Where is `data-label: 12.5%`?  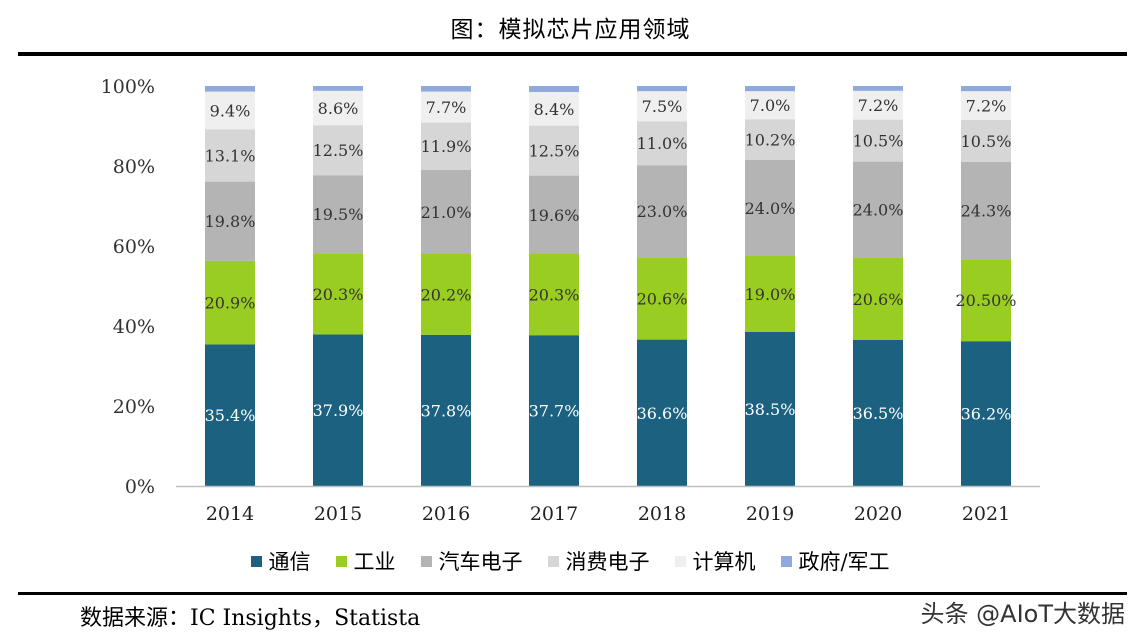 data-label: 12.5% is located at coordinates (338, 150).